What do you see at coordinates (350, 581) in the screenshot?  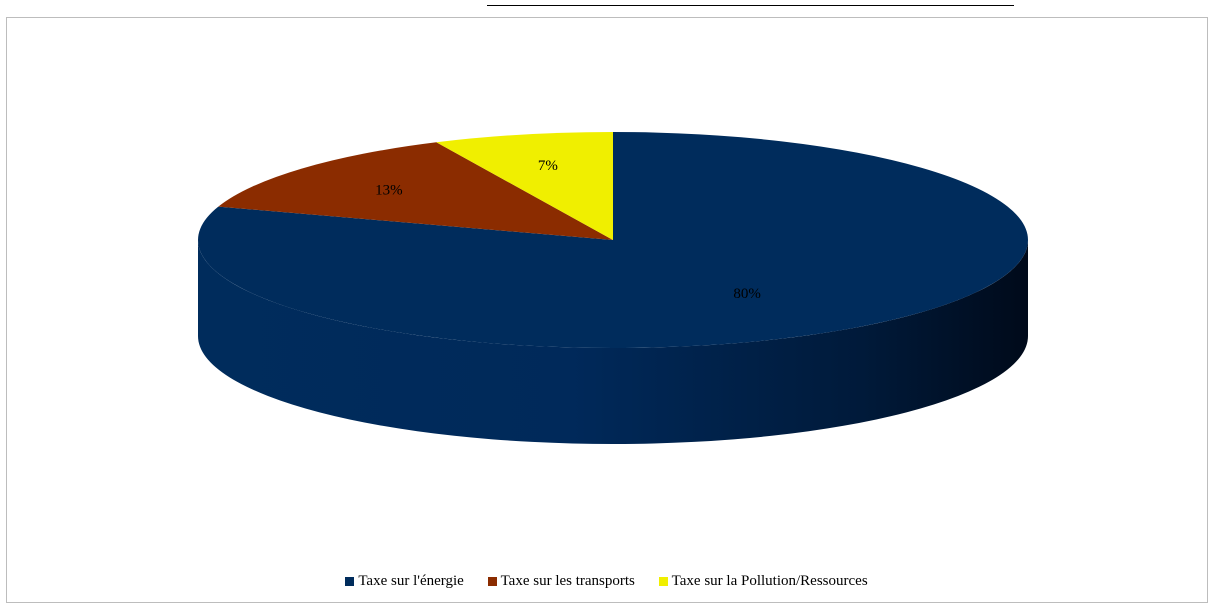 I see `legend-swatch-energie` at bounding box center [350, 581].